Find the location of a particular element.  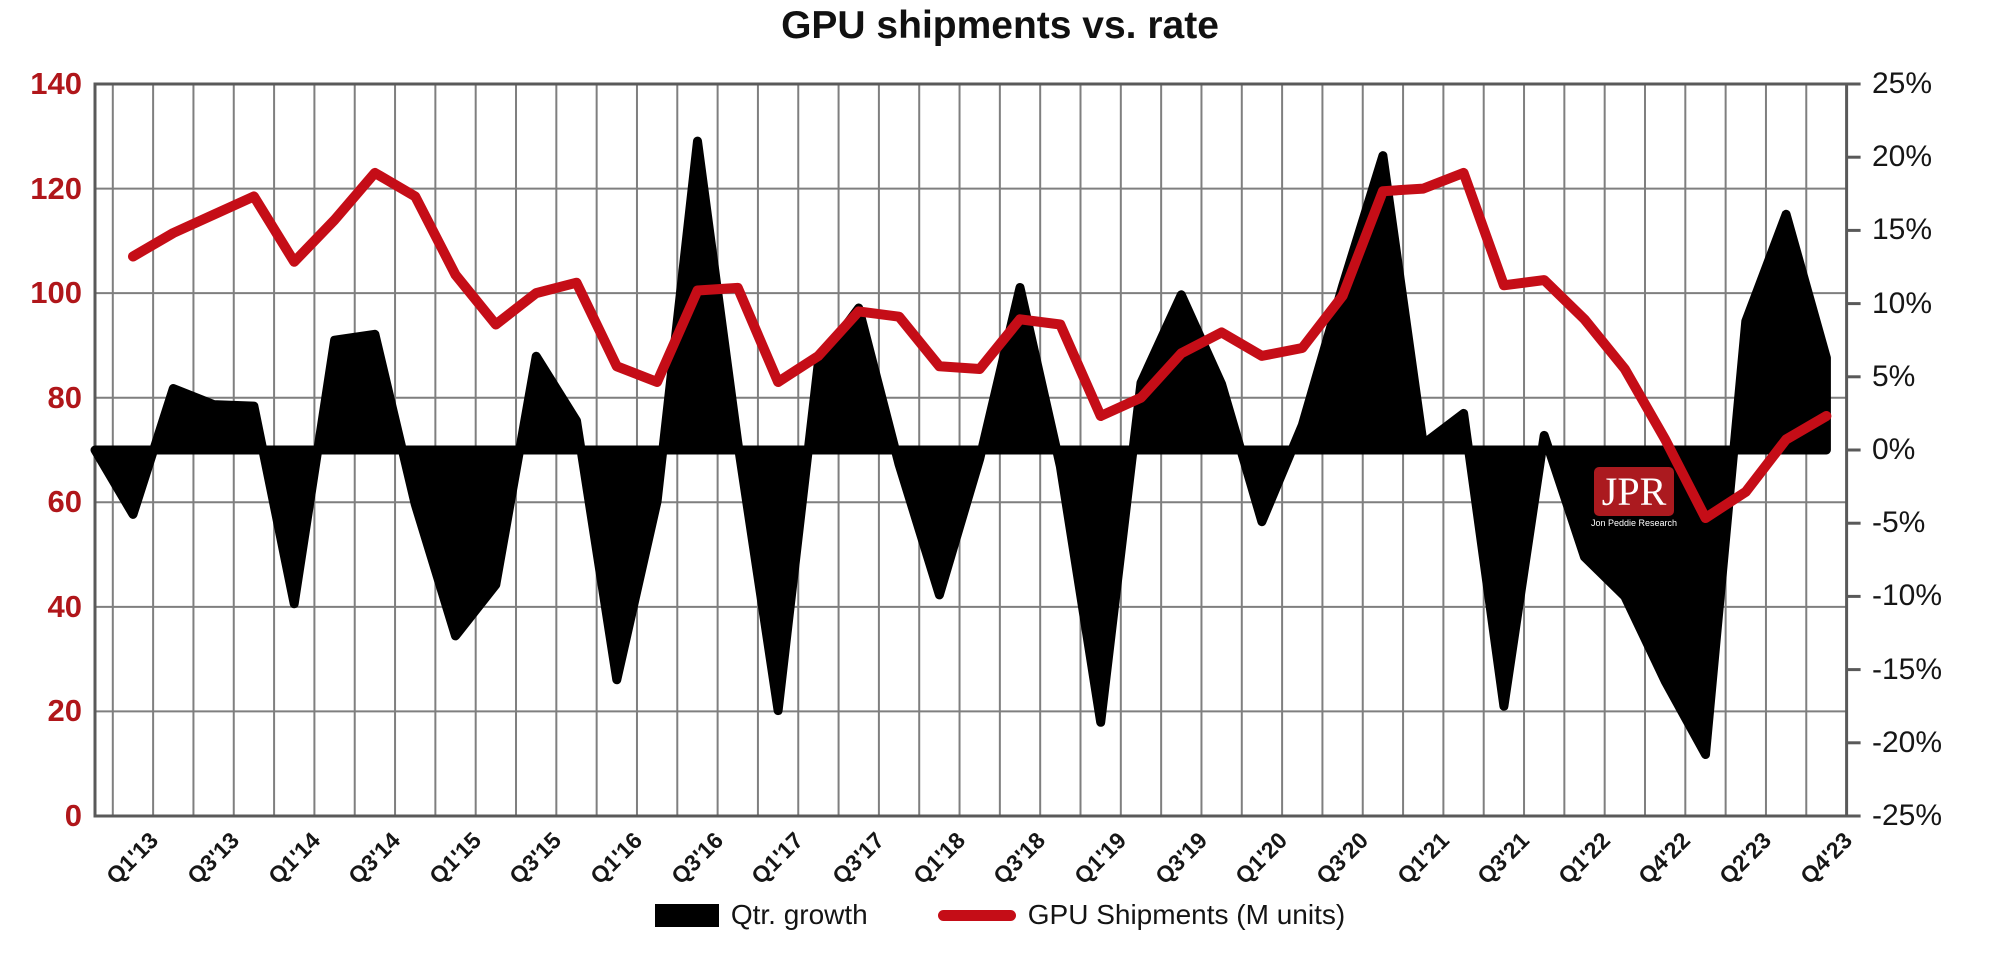

right-axis-tick-label: 0% is located at coordinates (1894, 449).